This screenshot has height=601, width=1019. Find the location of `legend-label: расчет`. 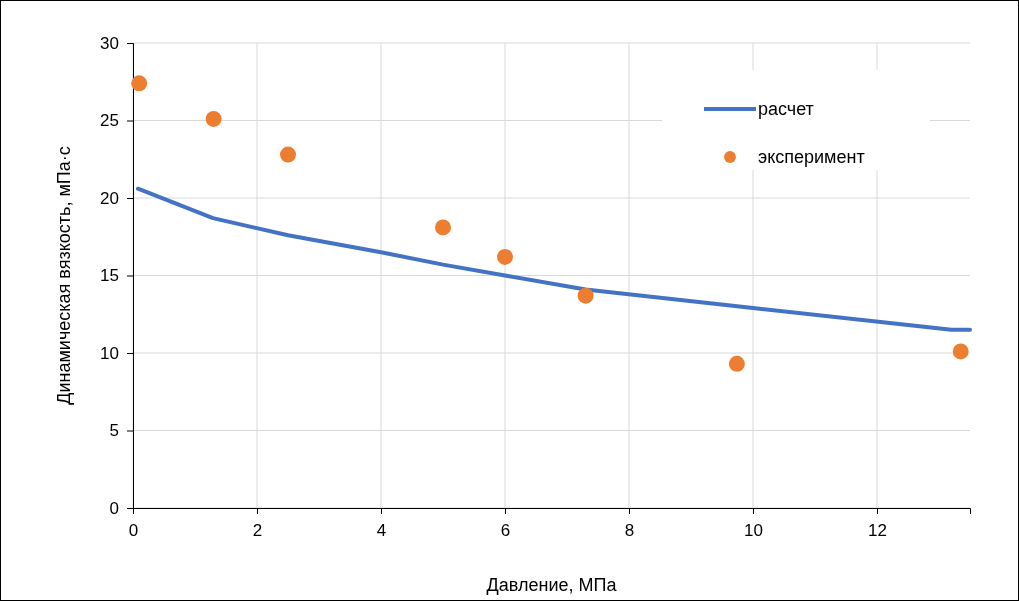

legend-label: расчет is located at coordinates (786, 109).